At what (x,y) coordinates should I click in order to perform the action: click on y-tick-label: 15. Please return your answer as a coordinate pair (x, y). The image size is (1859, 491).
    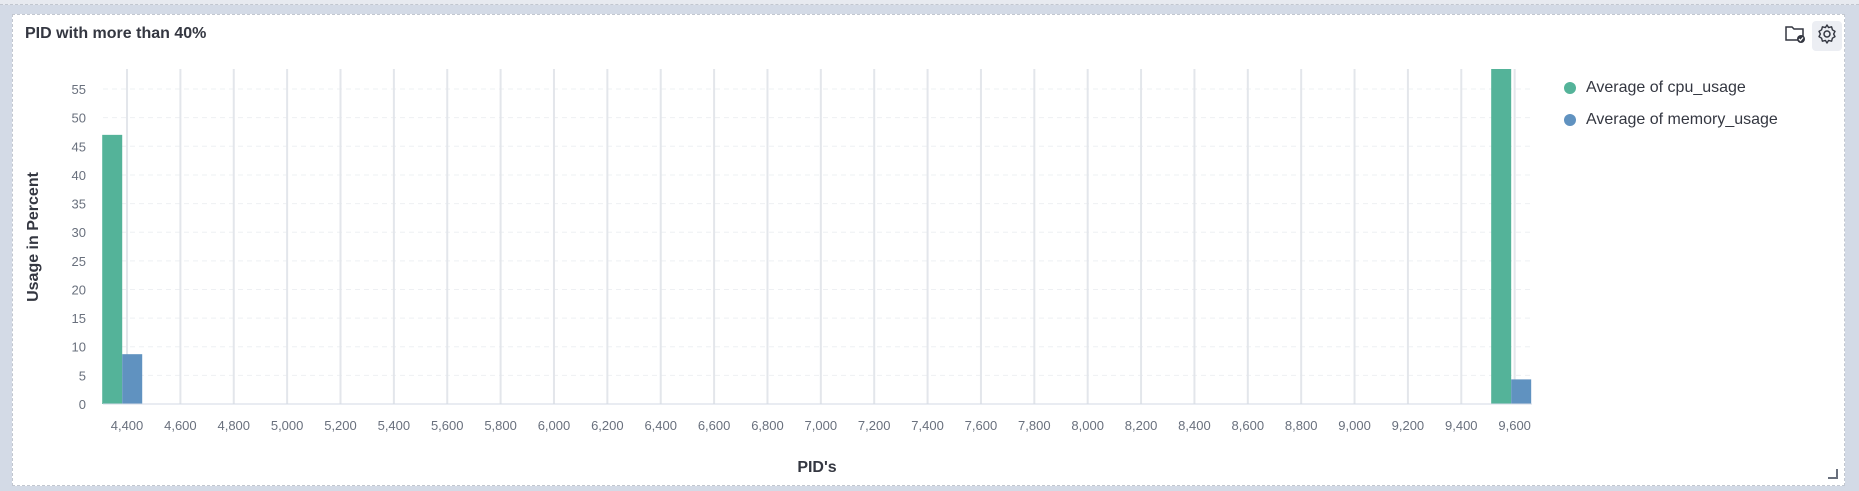
    Looking at the image, I should click on (79, 318).